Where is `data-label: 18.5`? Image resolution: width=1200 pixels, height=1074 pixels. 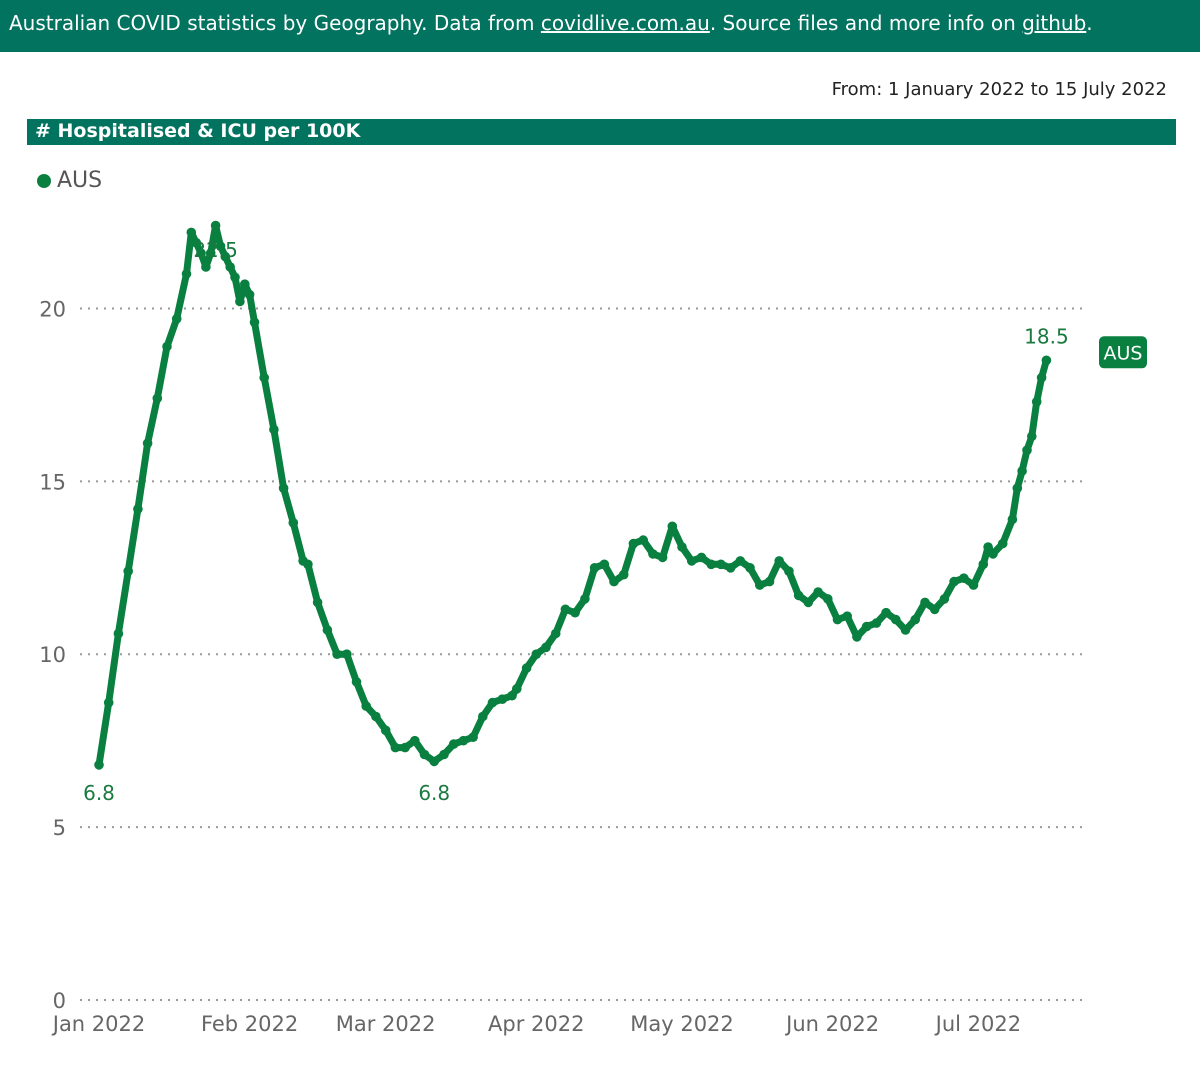
data-label: 18.5 is located at coordinates (1046, 336).